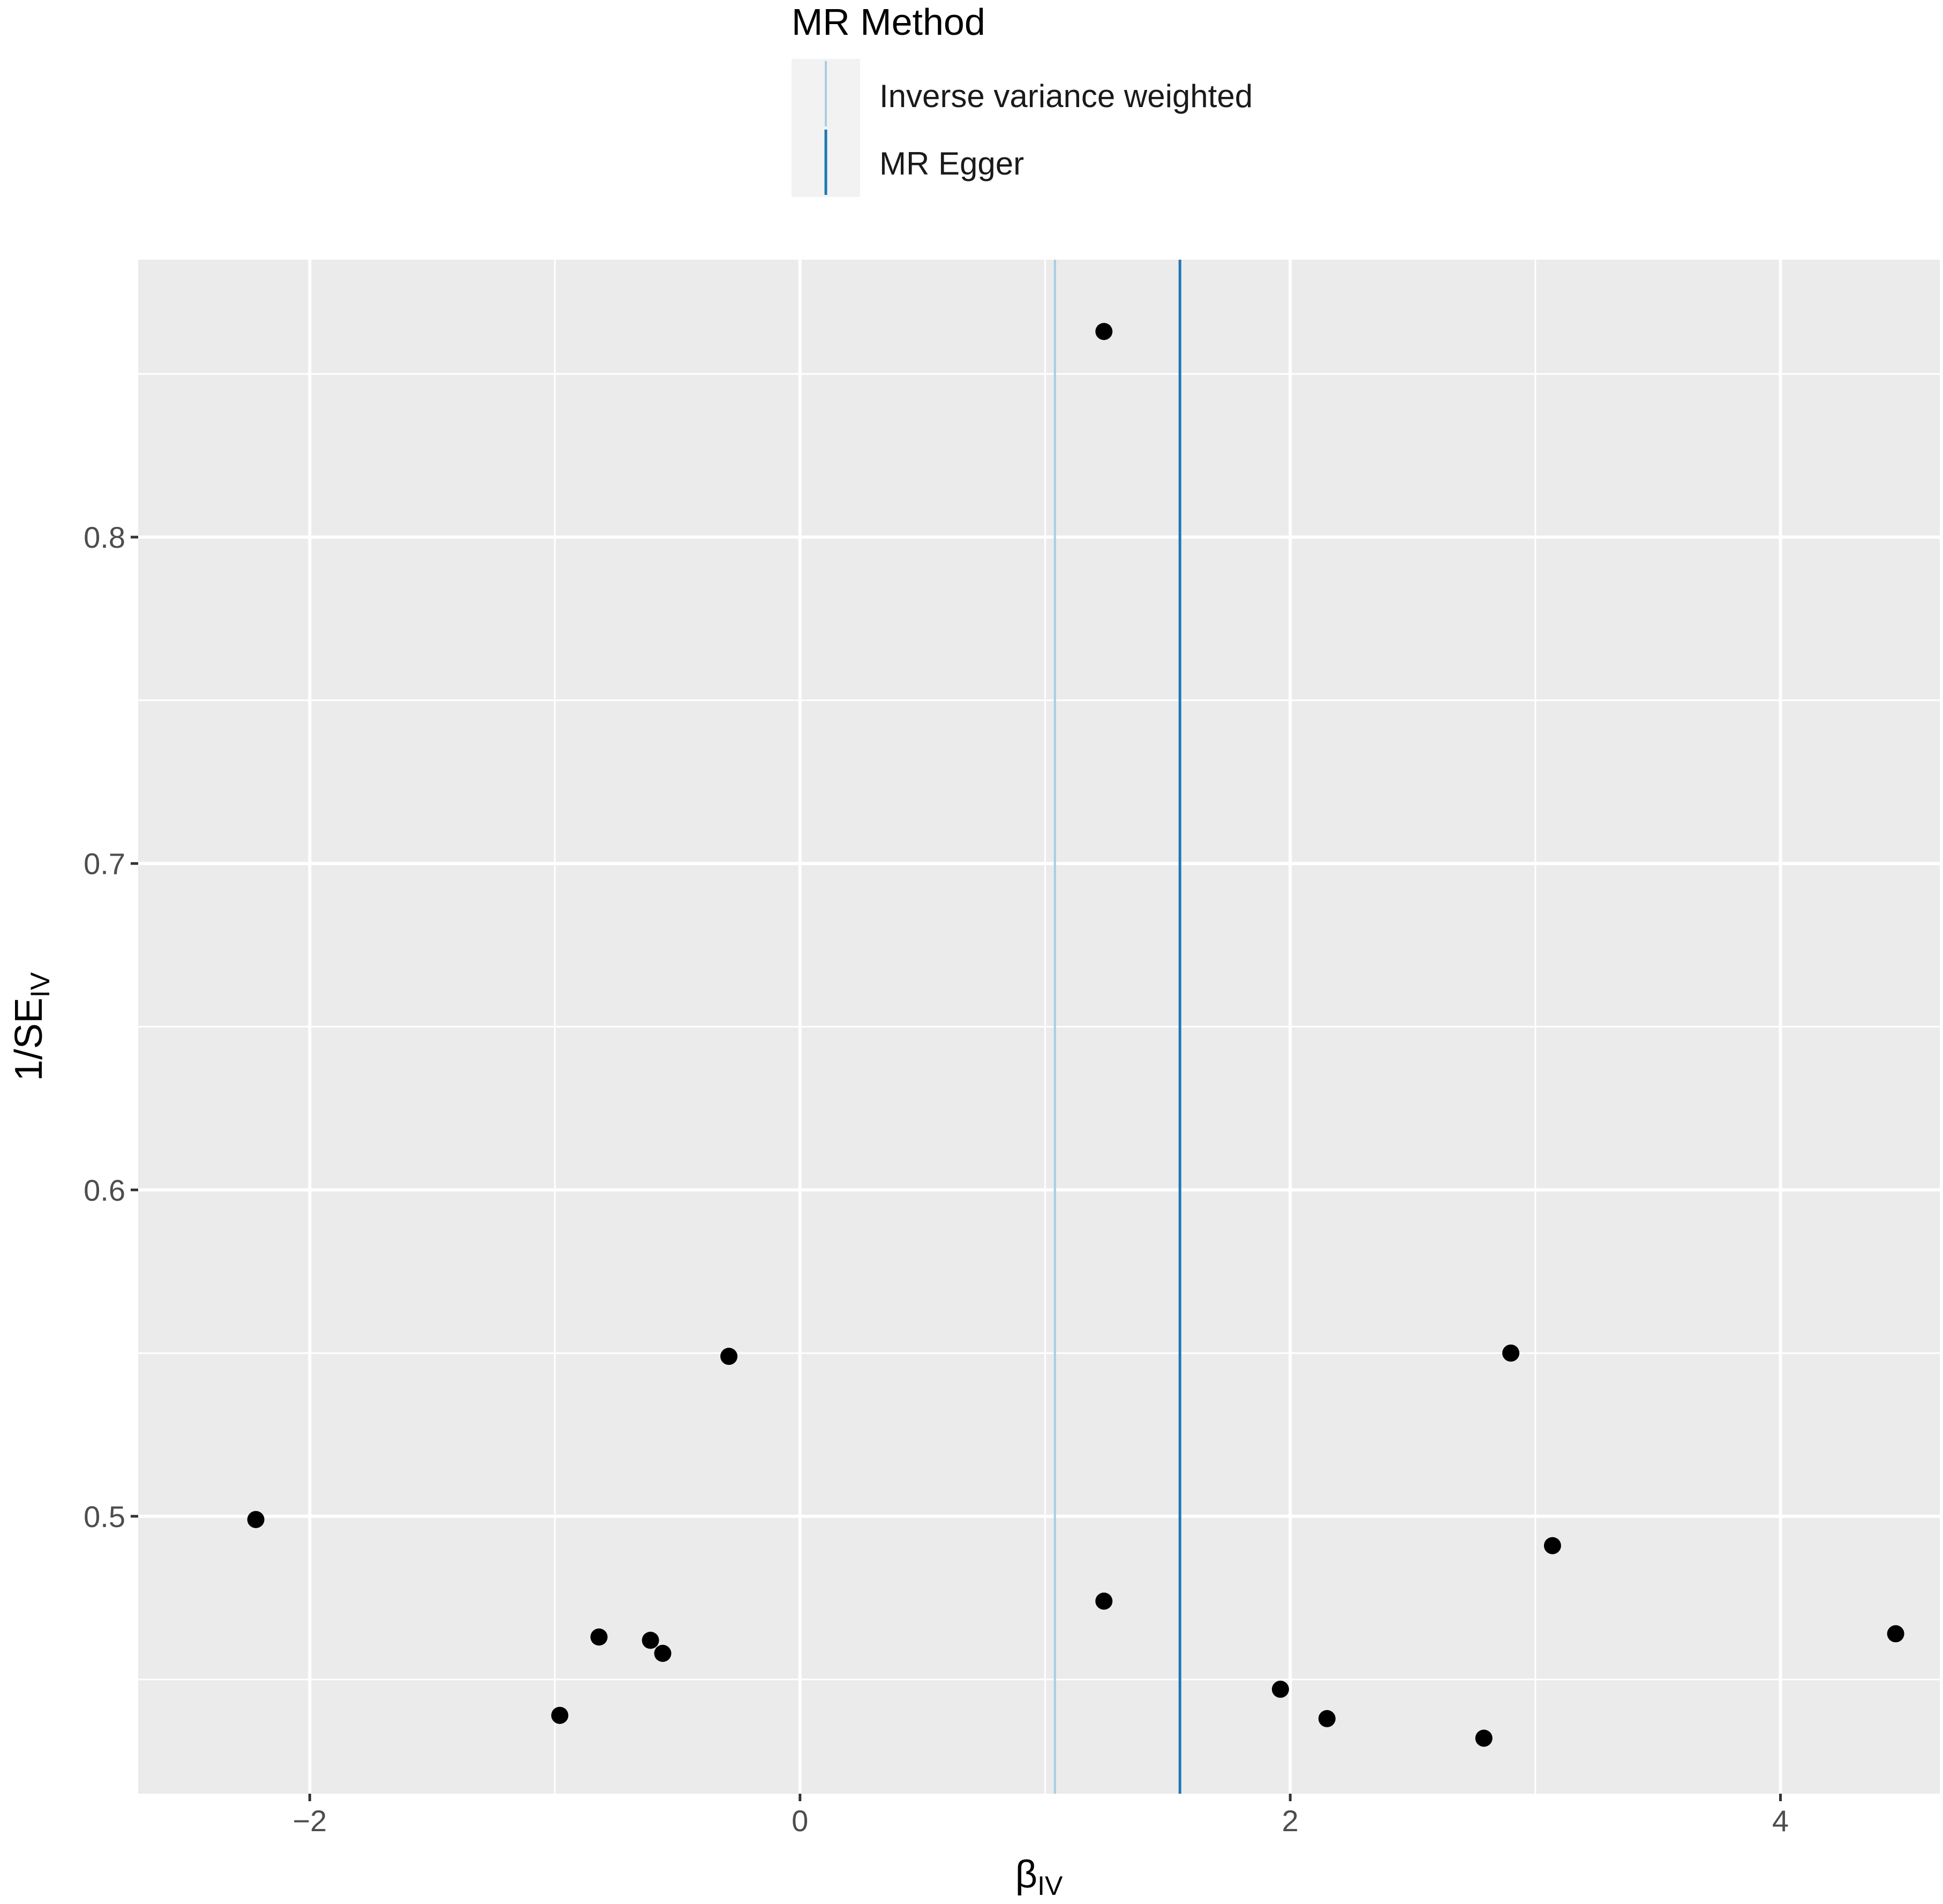 This screenshot has width=1943, height=1904. Describe the element at coordinates (309, 1821) in the screenshot. I see `x-tick-label: −2` at that location.